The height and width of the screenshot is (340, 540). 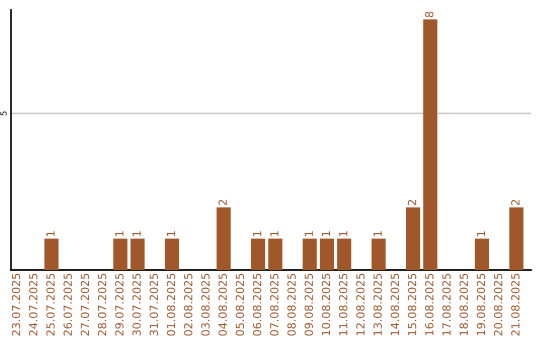 What do you see at coordinates (257, 305) in the screenshot?
I see `x-tick-label: 06.08.2025` at bounding box center [257, 305].